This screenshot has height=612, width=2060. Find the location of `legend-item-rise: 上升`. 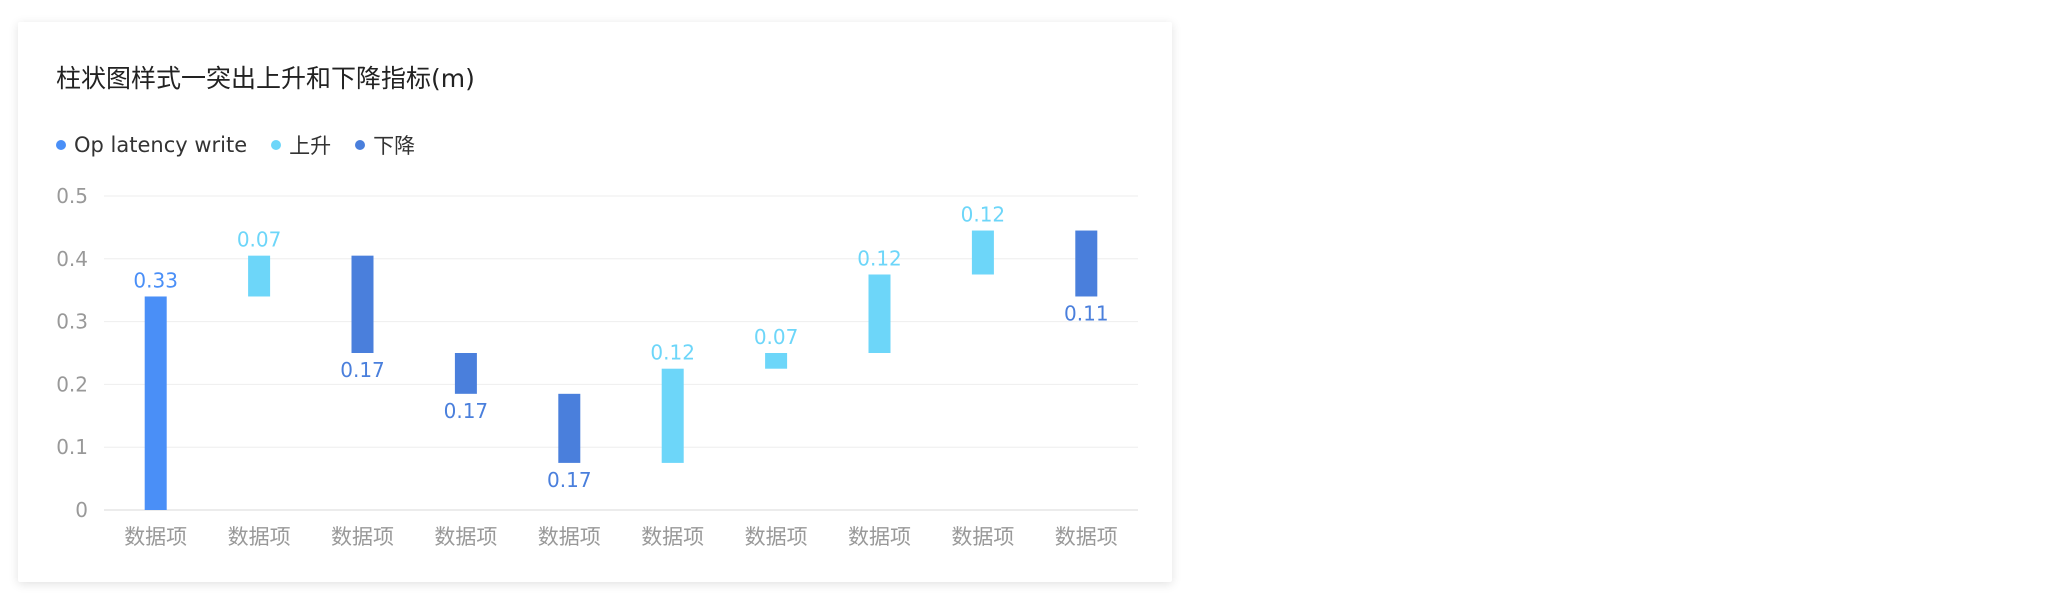

legend-item-rise: 上升 is located at coordinates (301, 145).